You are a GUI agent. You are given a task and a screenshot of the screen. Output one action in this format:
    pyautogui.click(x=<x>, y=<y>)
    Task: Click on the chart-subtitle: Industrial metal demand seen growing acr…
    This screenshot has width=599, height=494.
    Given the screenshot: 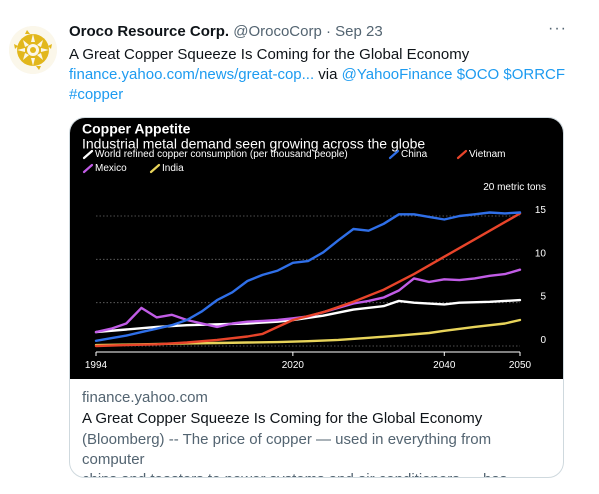 What is the action you would take?
    pyautogui.click(x=253, y=143)
    